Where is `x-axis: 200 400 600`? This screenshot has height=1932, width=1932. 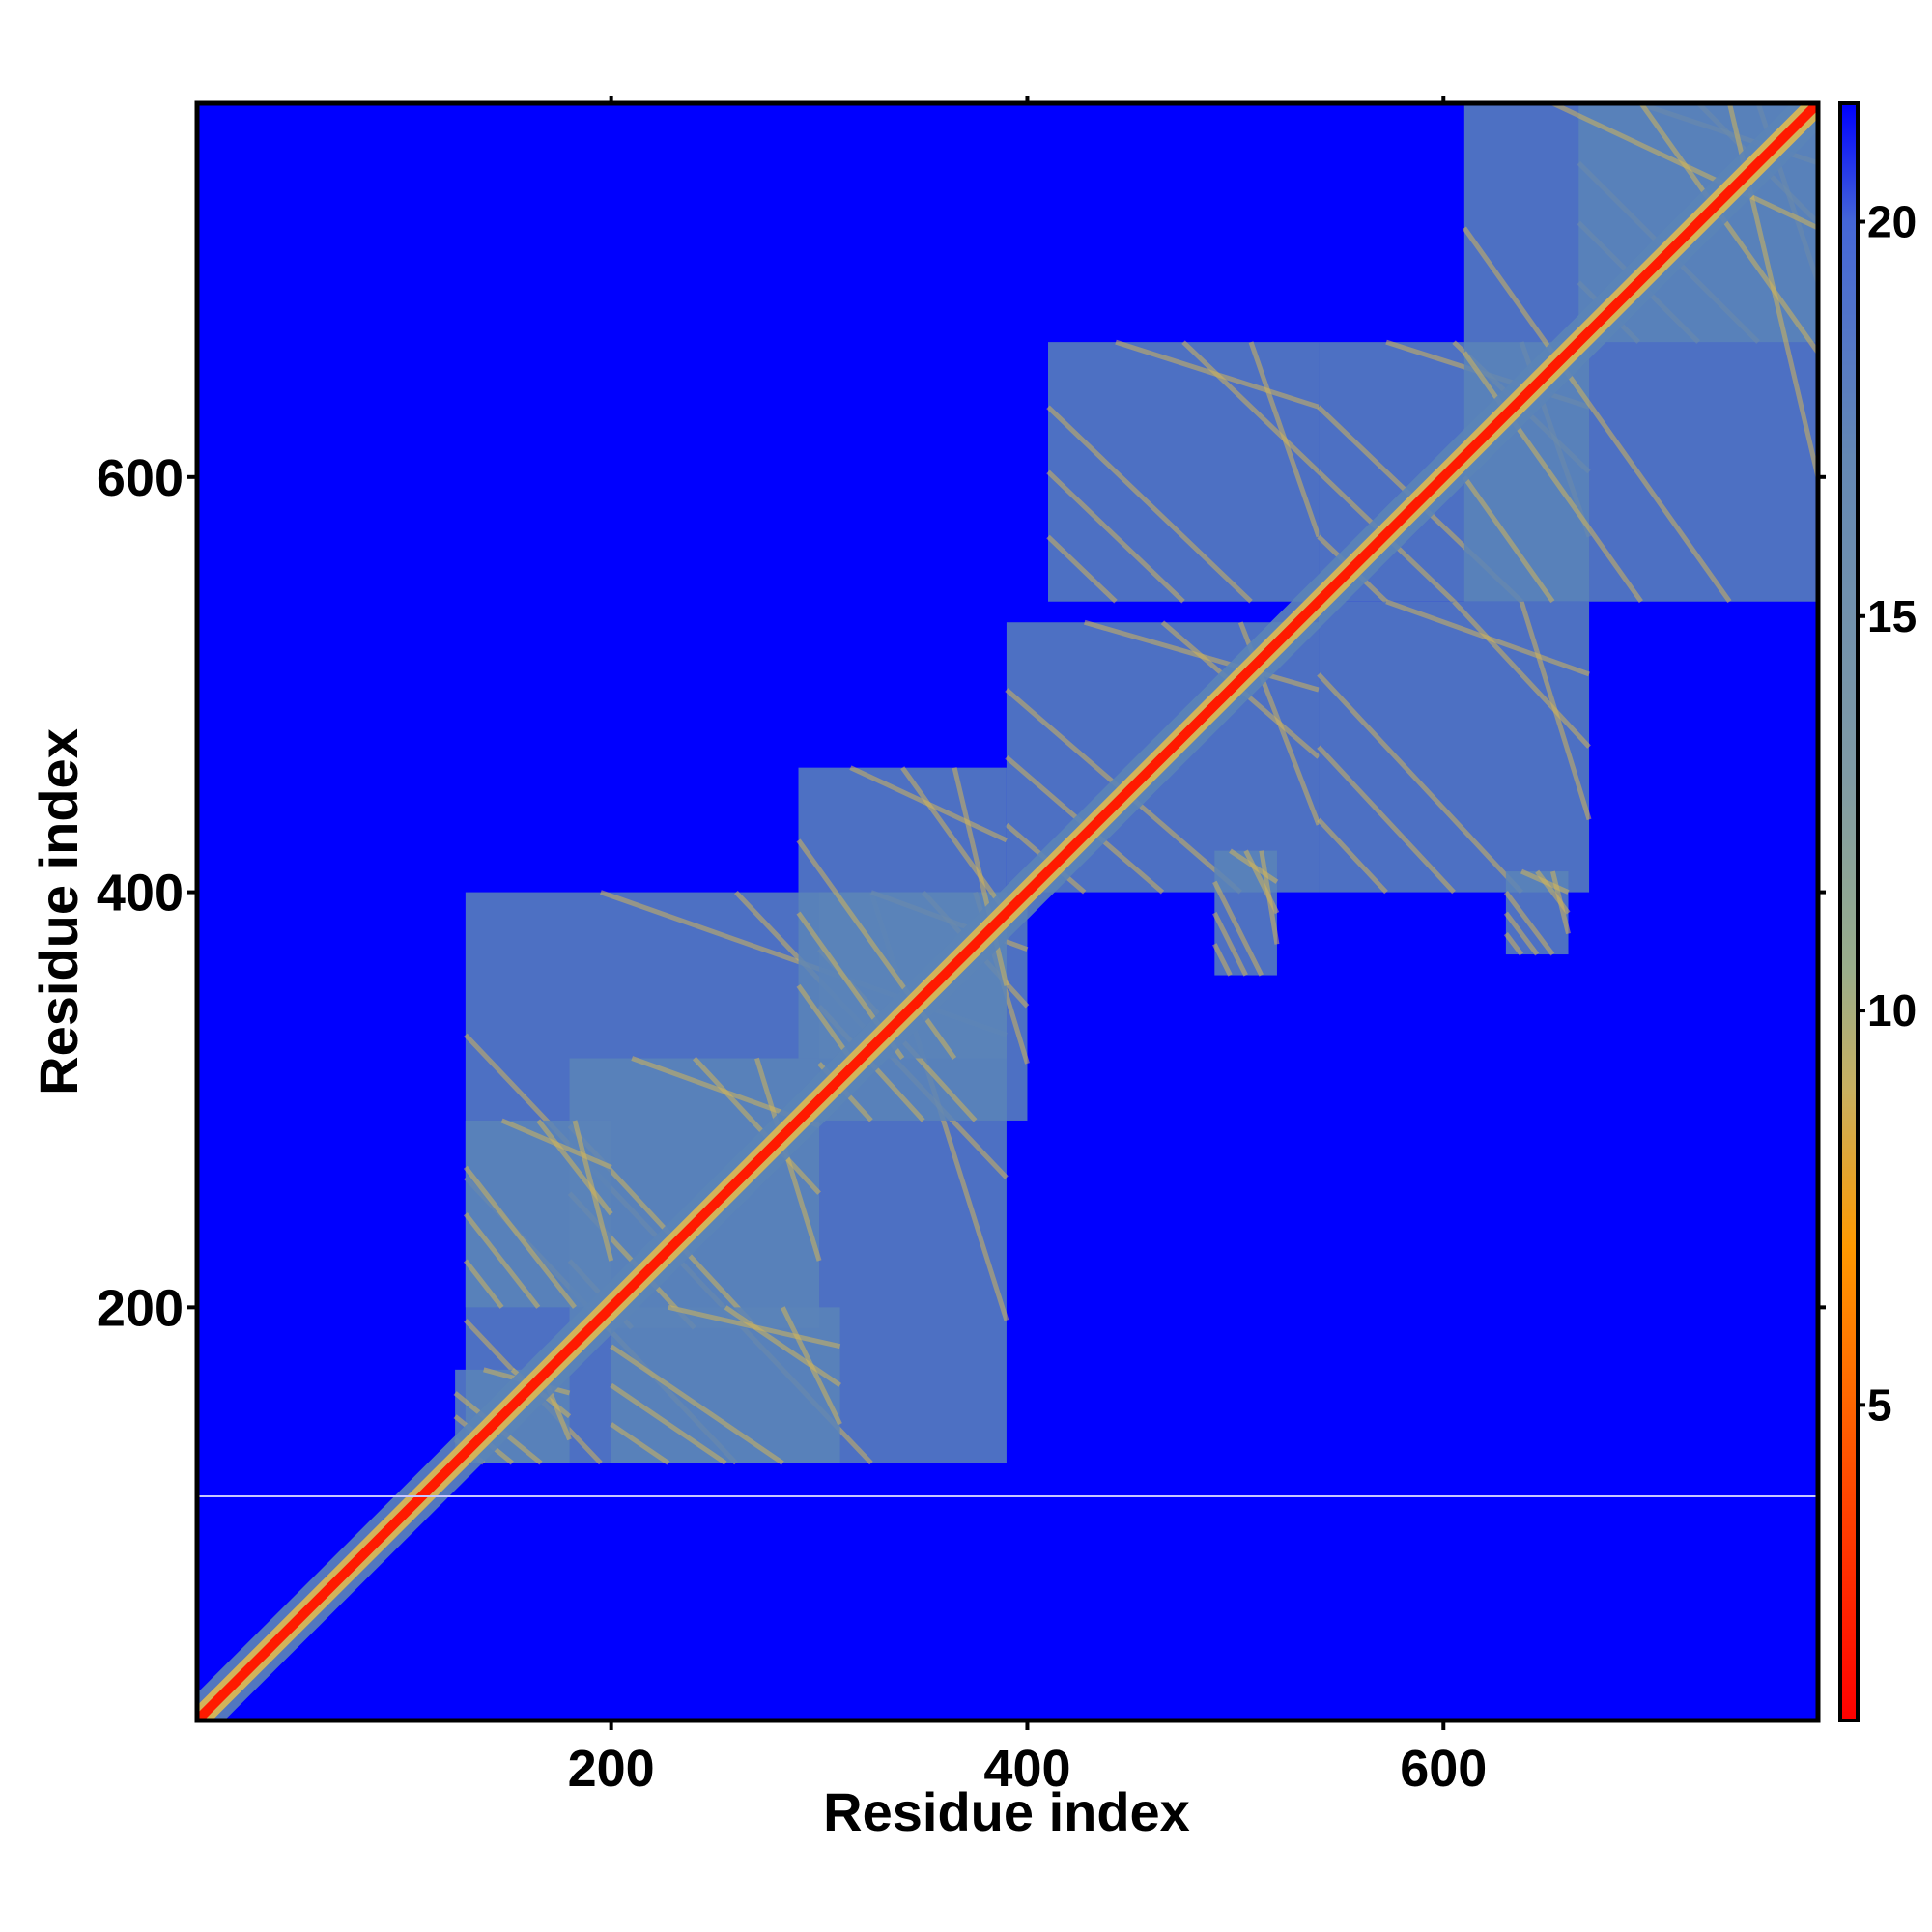
x-axis: 200 400 600 is located at coordinates (1027, 1759).